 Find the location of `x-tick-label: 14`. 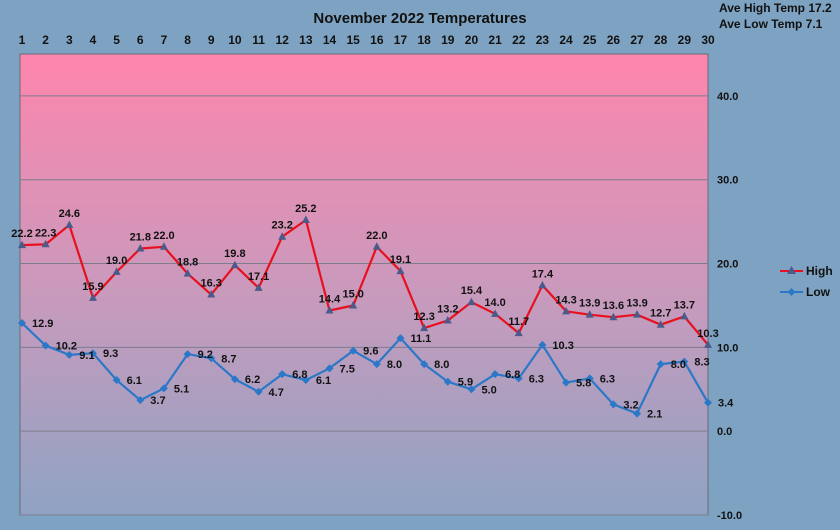

x-tick-label: 14 is located at coordinates (330, 40).